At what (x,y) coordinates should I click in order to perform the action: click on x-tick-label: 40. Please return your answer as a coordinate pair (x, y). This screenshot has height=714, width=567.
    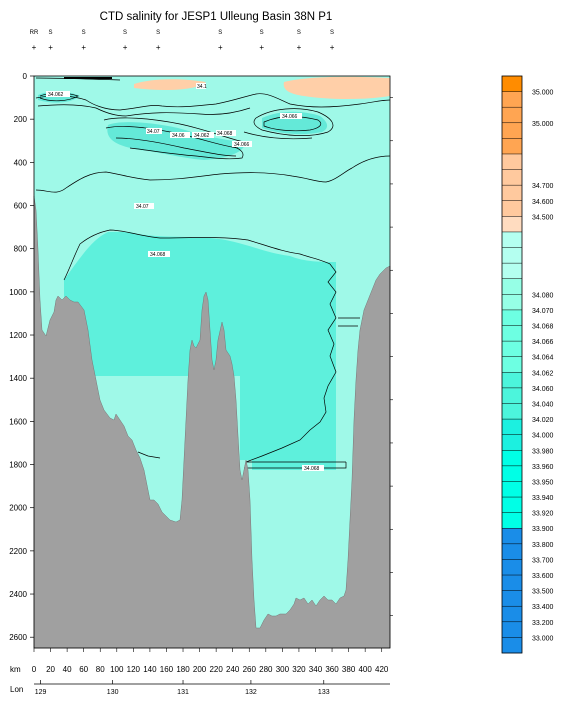
    Looking at the image, I should click on (67, 669).